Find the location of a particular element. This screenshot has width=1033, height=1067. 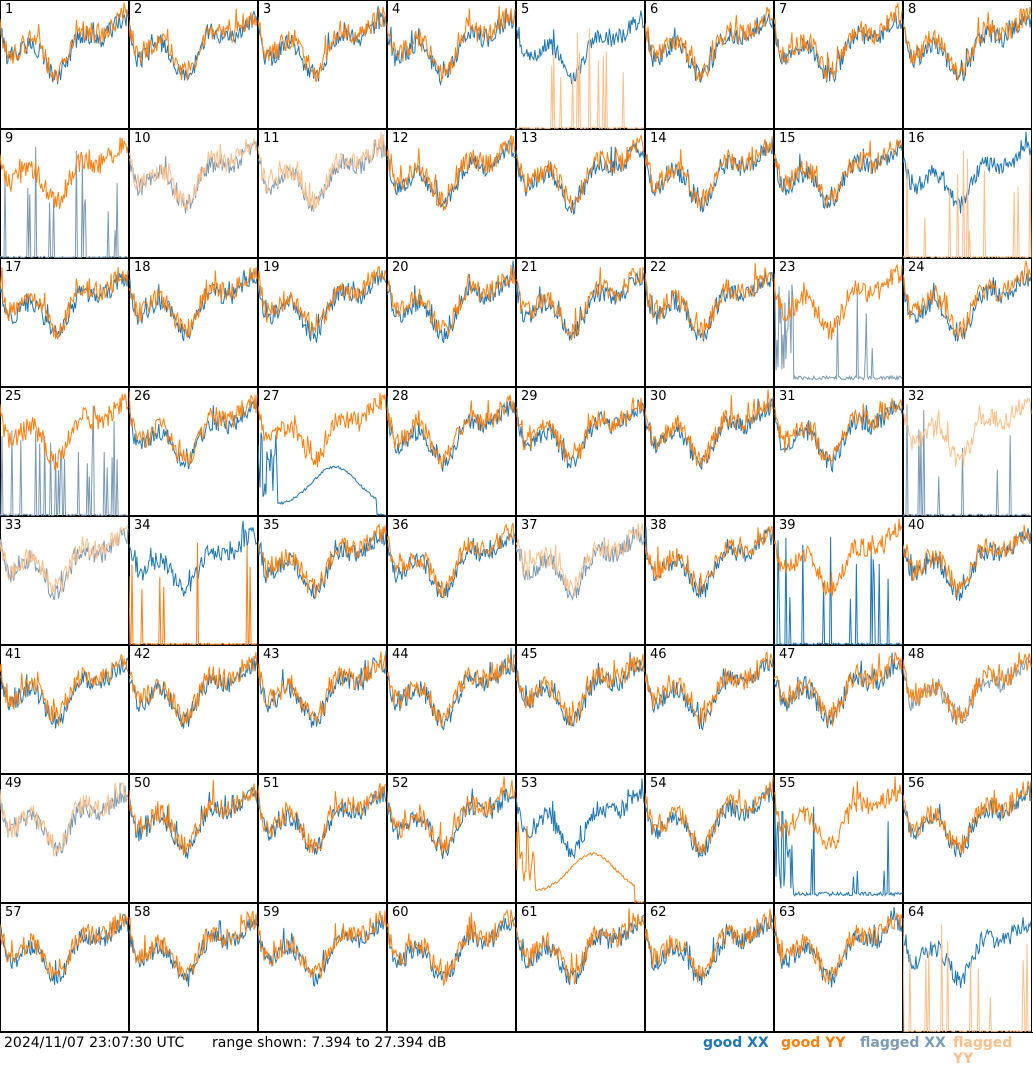

panel-label: 2 is located at coordinates (138, 9).